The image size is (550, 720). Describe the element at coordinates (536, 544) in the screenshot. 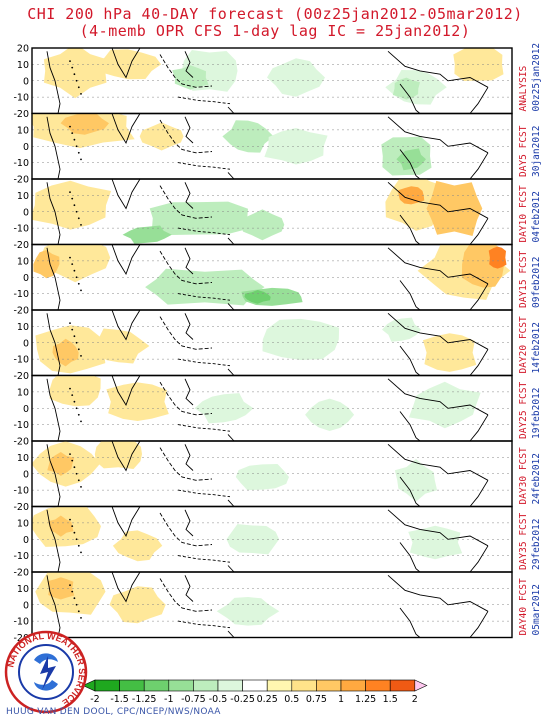

I see `panel-date: 29feb2012` at that location.